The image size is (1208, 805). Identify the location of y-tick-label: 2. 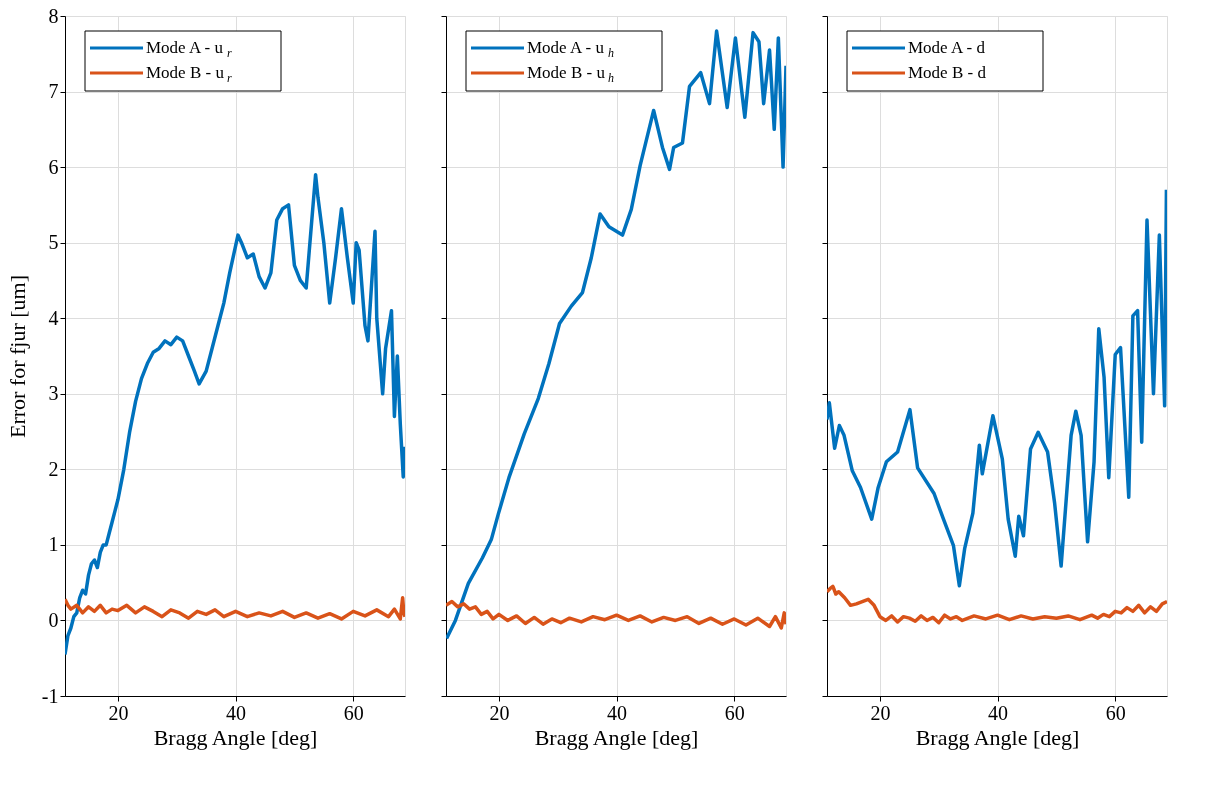
(53, 468).